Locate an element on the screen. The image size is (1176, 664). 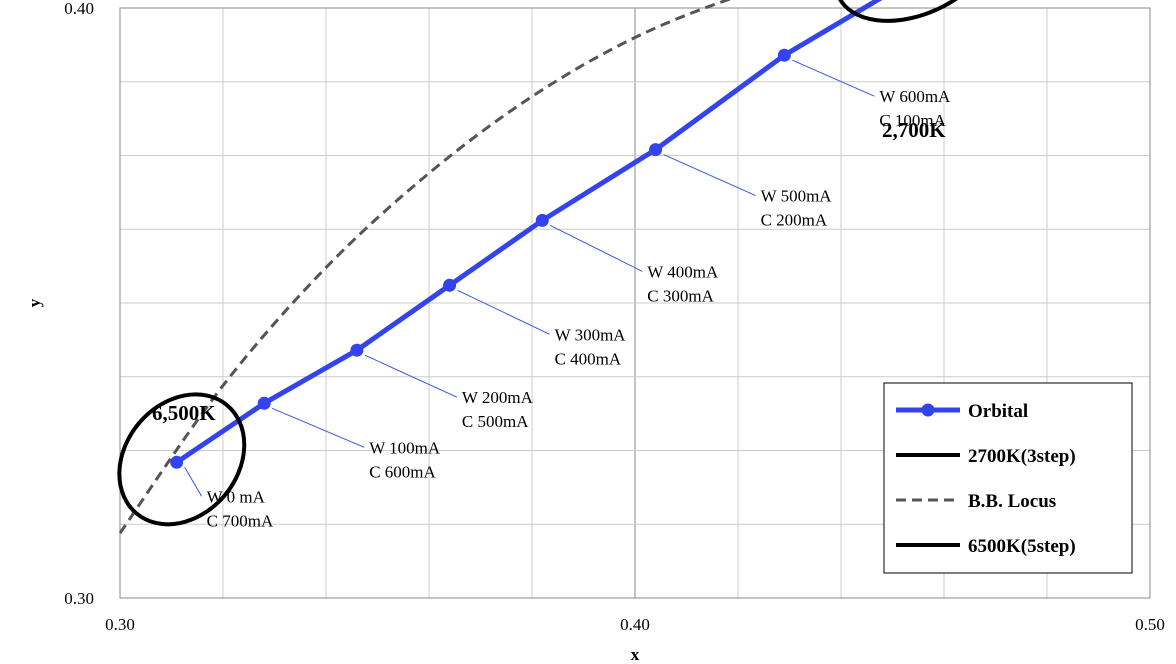
legend-marker-orbital is located at coordinates (928, 410).